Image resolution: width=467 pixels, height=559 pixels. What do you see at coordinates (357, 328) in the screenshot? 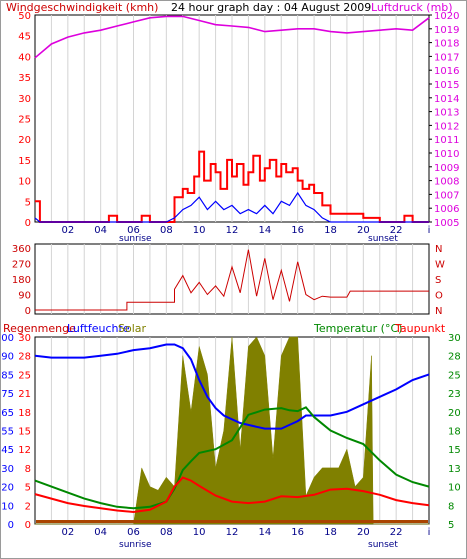
I see `temperature-label: Temperatur (°C)` at bounding box center [357, 328].